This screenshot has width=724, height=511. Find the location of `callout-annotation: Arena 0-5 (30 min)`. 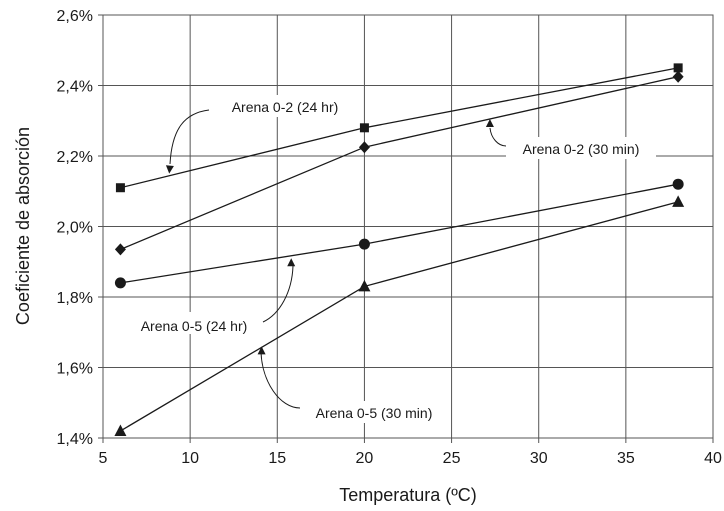

callout-annotation: Arena 0-5 (30 min) is located at coordinates (353, 384).